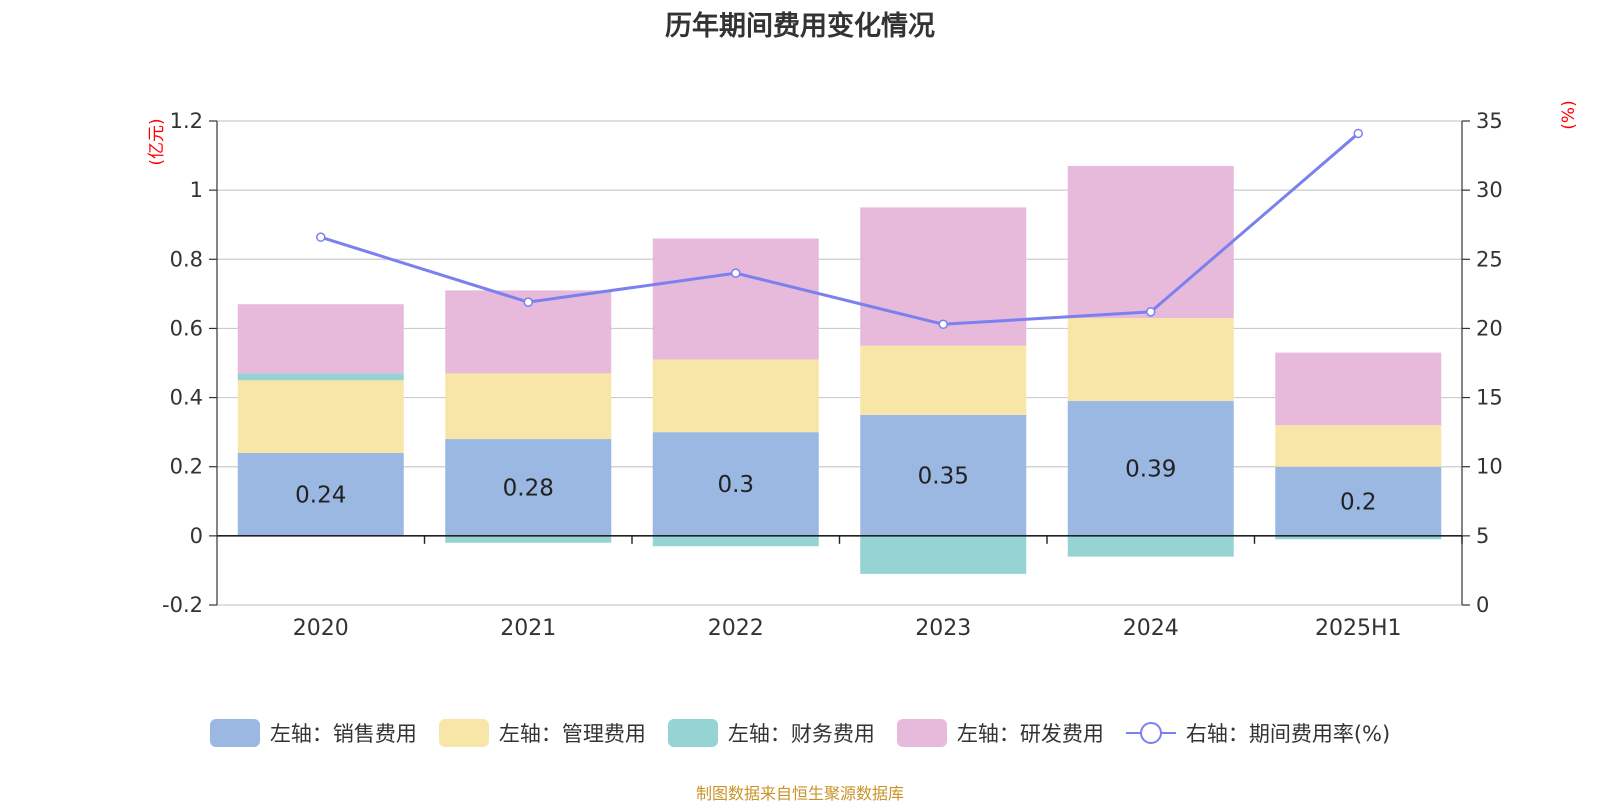  I want to click on left-axis-tick-label: 0.8, so click(186, 259).